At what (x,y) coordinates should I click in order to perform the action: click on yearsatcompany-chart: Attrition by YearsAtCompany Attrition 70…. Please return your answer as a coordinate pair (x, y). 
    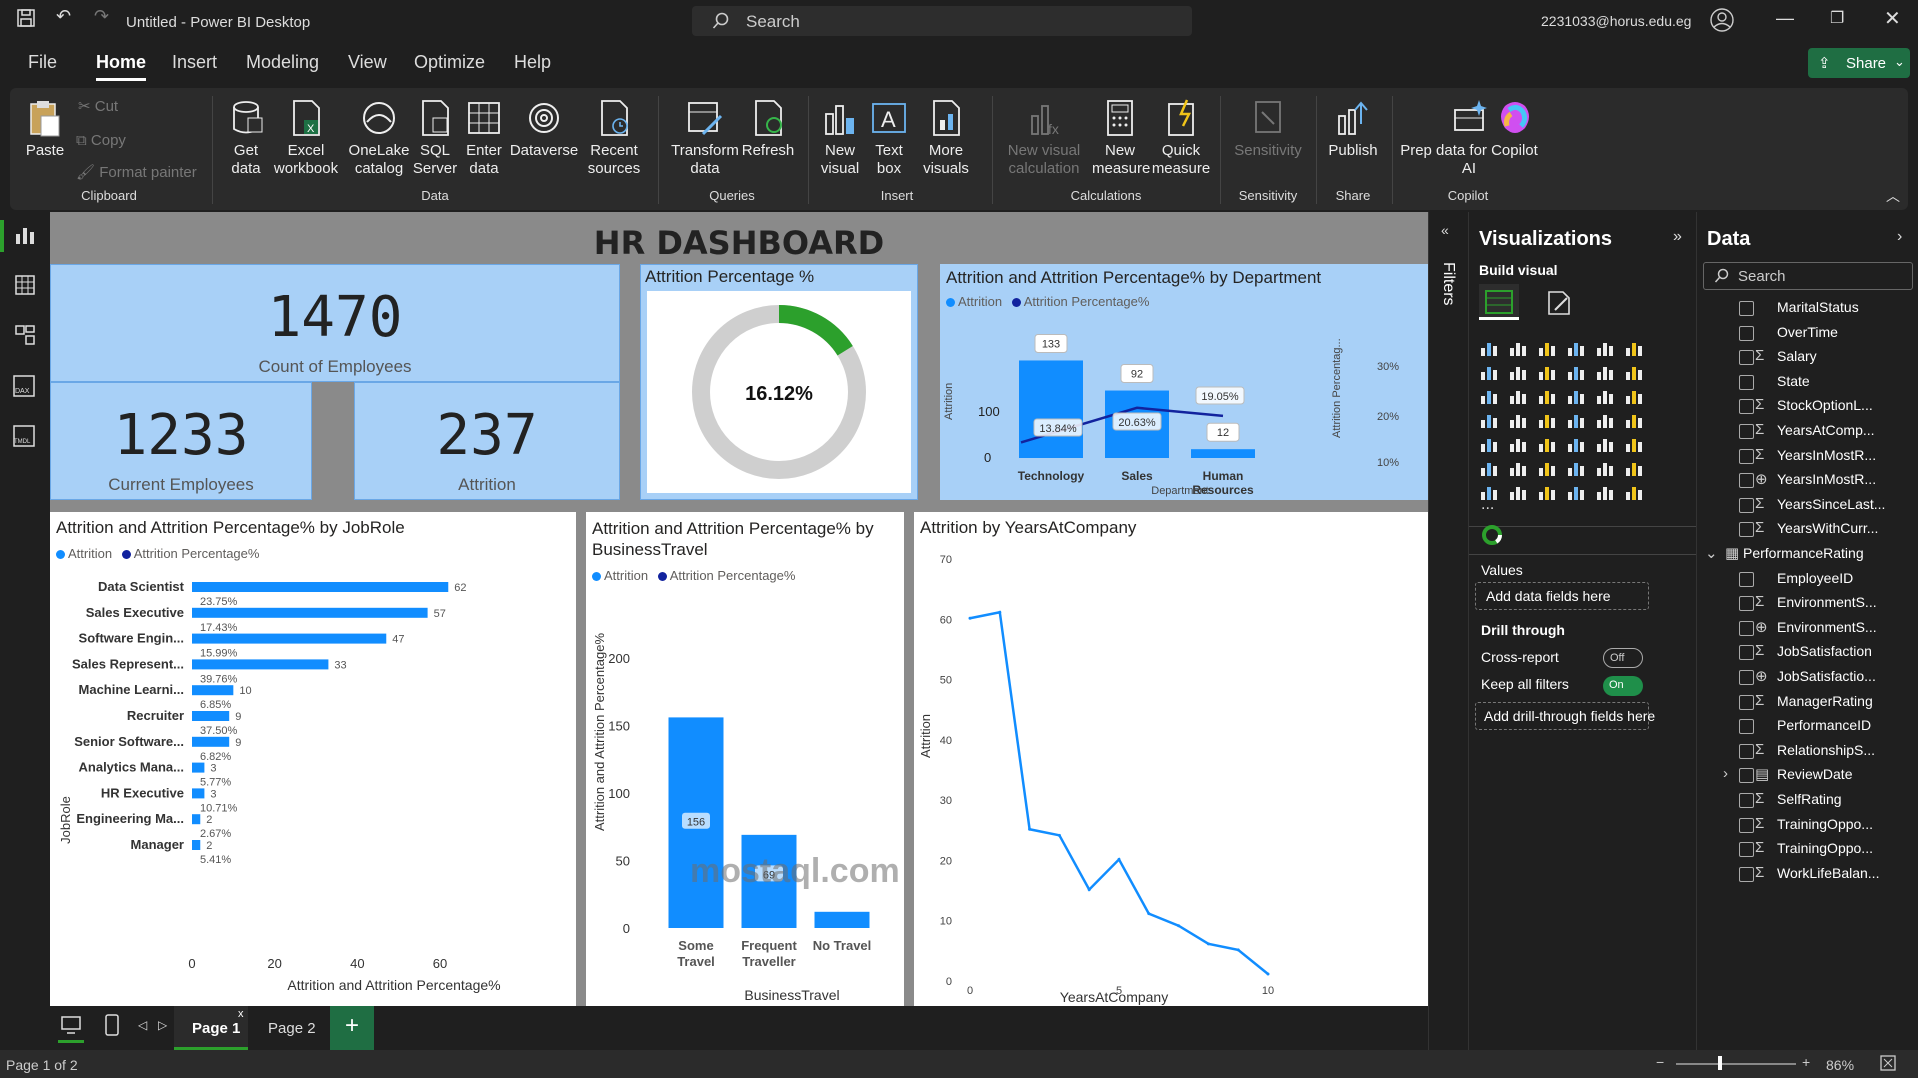
    Looking at the image, I should click on (1171, 759).